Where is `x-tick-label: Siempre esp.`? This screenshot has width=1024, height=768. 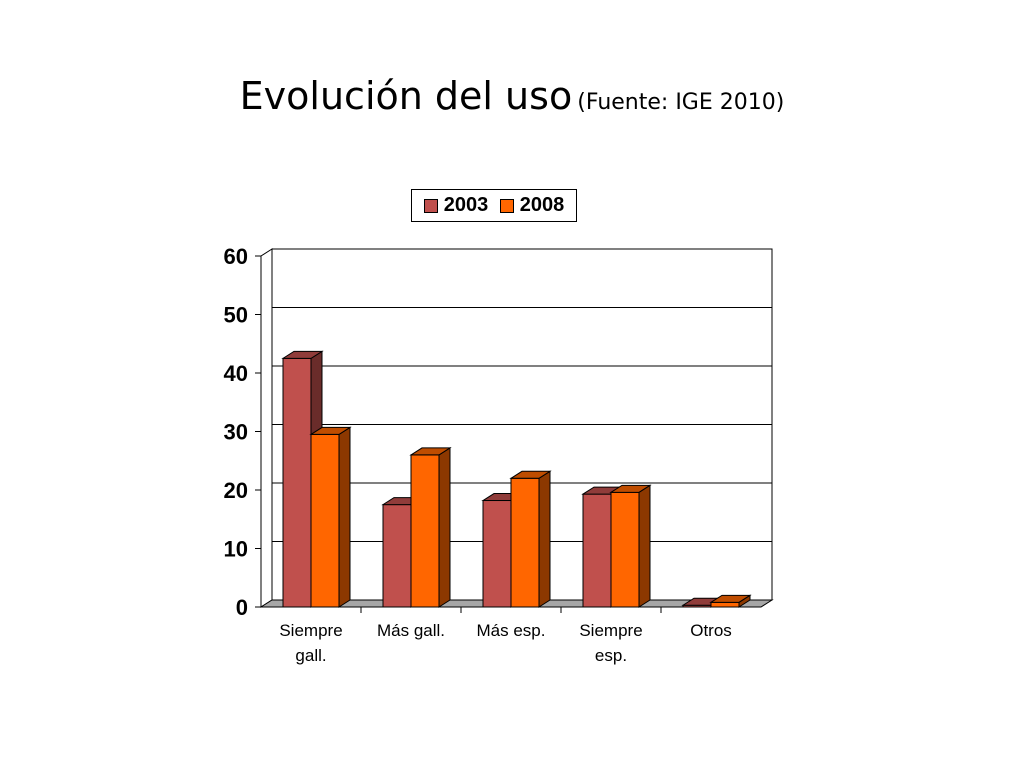 x-tick-label: Siempre esp. is located at coordinates (610, 643).